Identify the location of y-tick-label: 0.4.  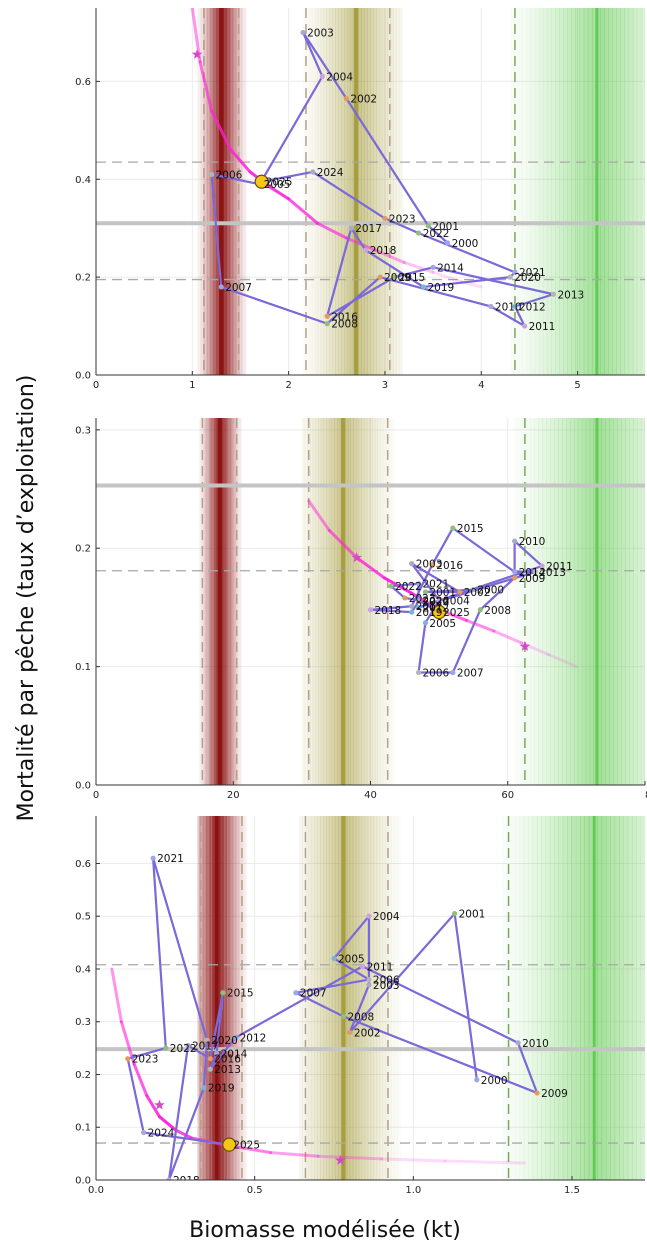
(83, 180).